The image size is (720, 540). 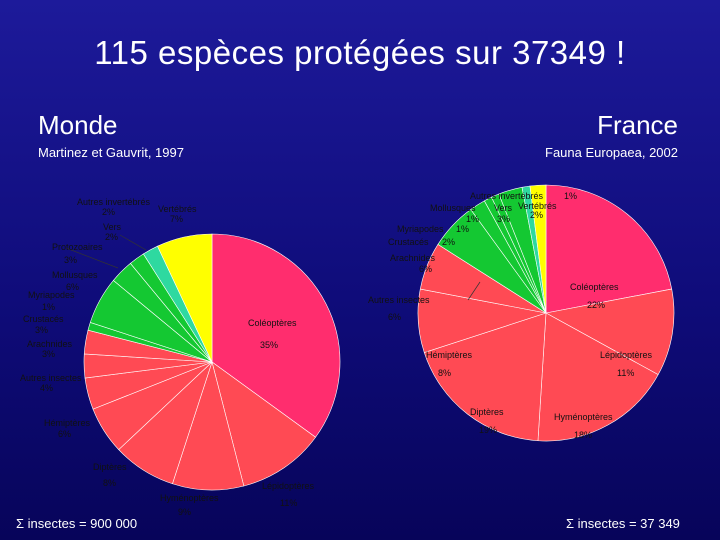 What do you see at coordinates (485, 377) in the screenshot?
I see `pie-slice-dipt-res` at bounding box center [485, 377].